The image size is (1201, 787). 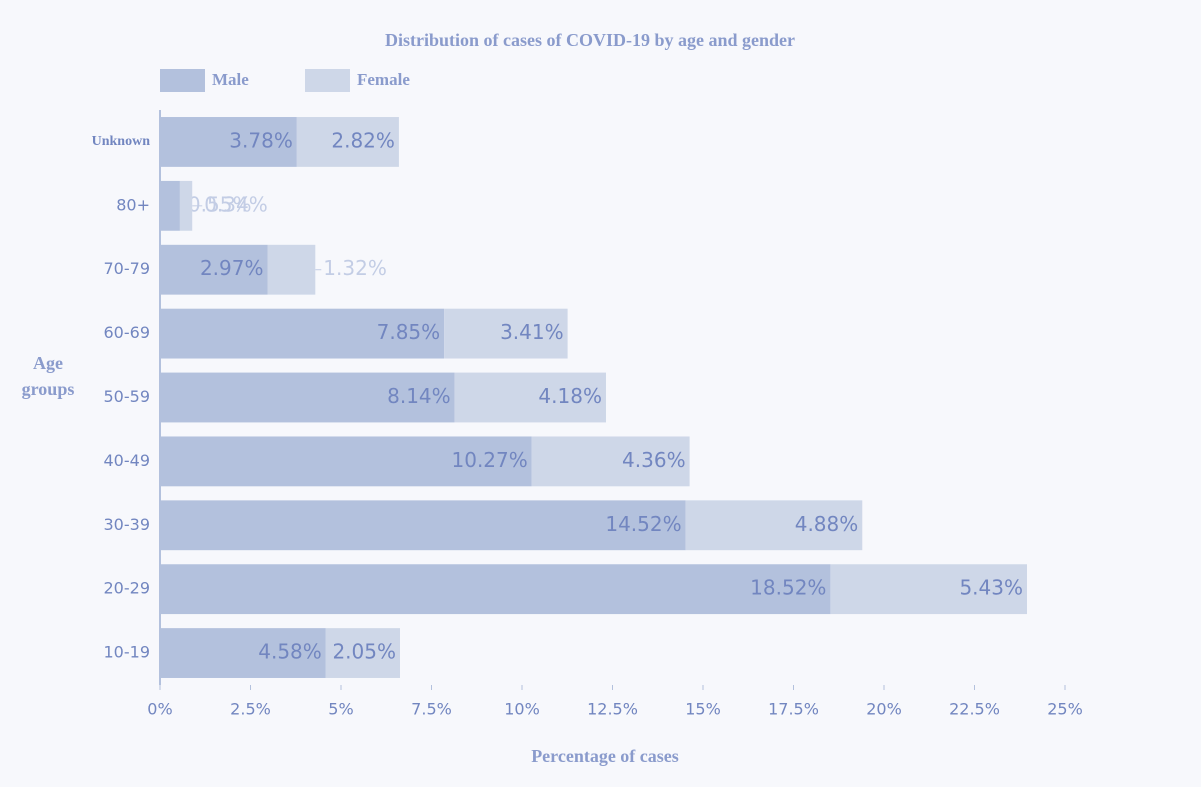 What do you see at coordinates (127, 588) in the screenshot?
I see `y-tick-label: 20-29` at bounding box center [127, 588].